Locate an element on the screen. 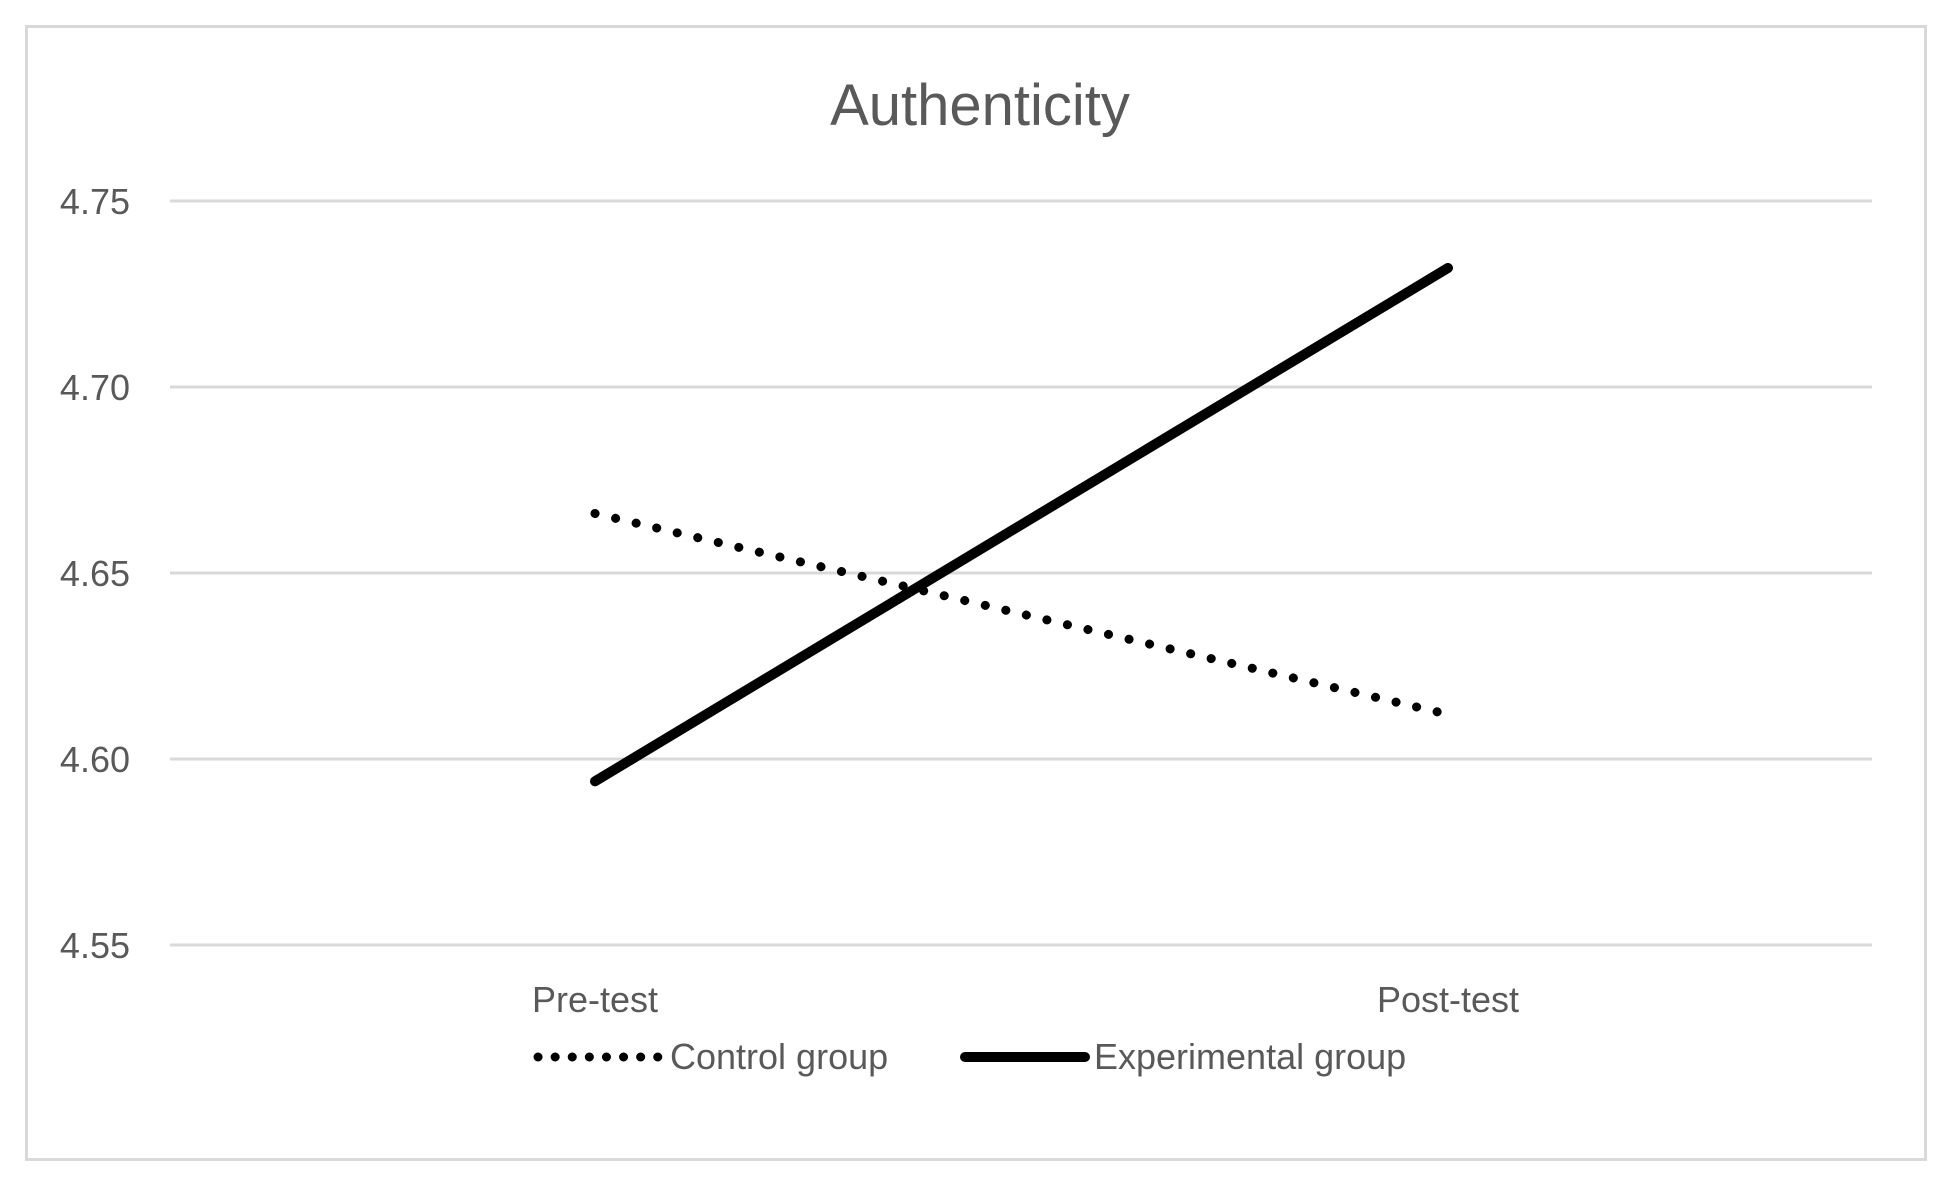 Image resolution: width=1948 pixels, height=1189 pixels. chart-title: Authenticity is located at coordinates (980, 105).